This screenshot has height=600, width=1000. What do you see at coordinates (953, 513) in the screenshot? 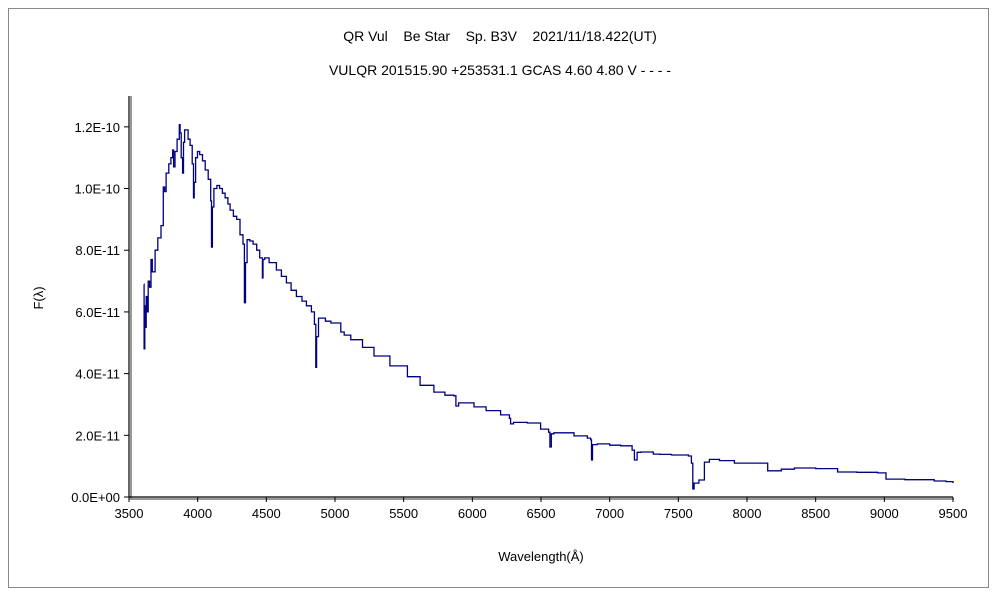
I see `x-tick-label: 9500` at bounding box center [953, 513].